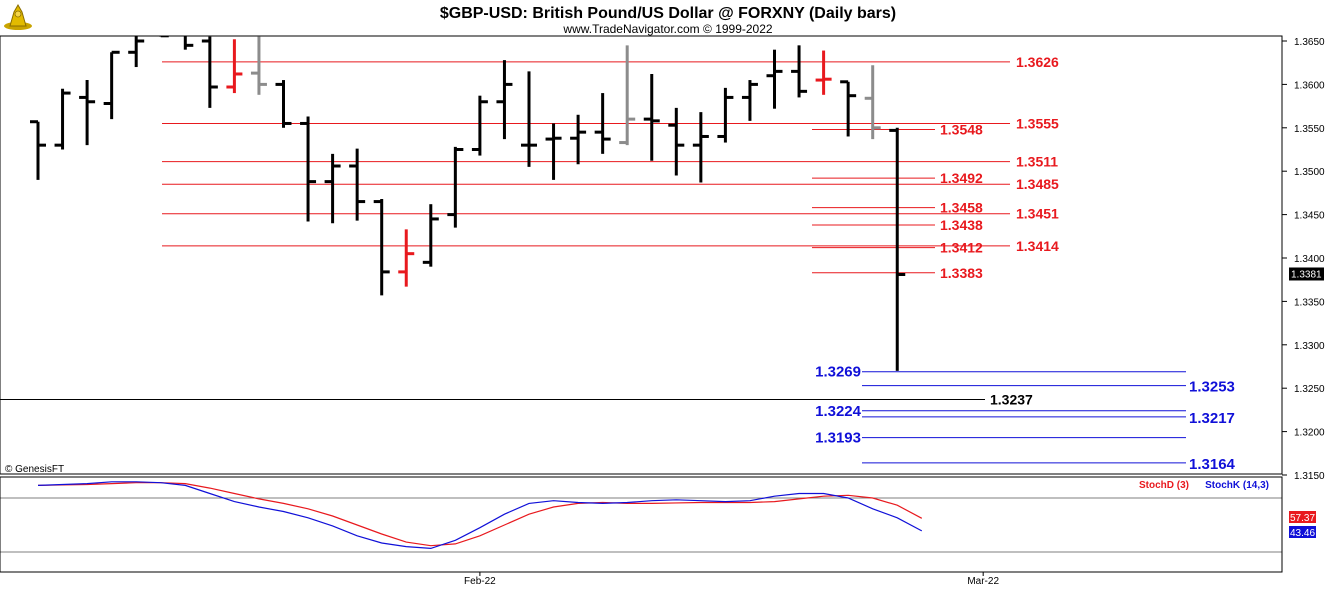 Image resolution: width=1336 pixels, height=591 pixels. What do you see at coordinates (1164, 485) in the screenshot?
I see `stoch-d-legend: StochD (3)` at bounding box center [1164, 485].